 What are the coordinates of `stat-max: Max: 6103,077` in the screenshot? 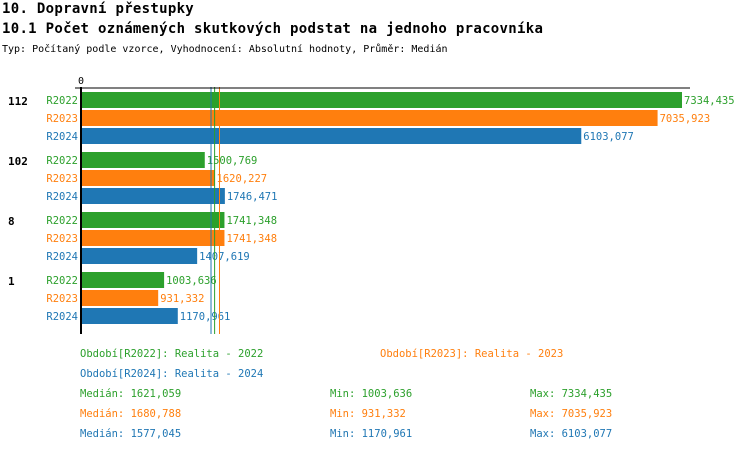 It's located at (571, 434).